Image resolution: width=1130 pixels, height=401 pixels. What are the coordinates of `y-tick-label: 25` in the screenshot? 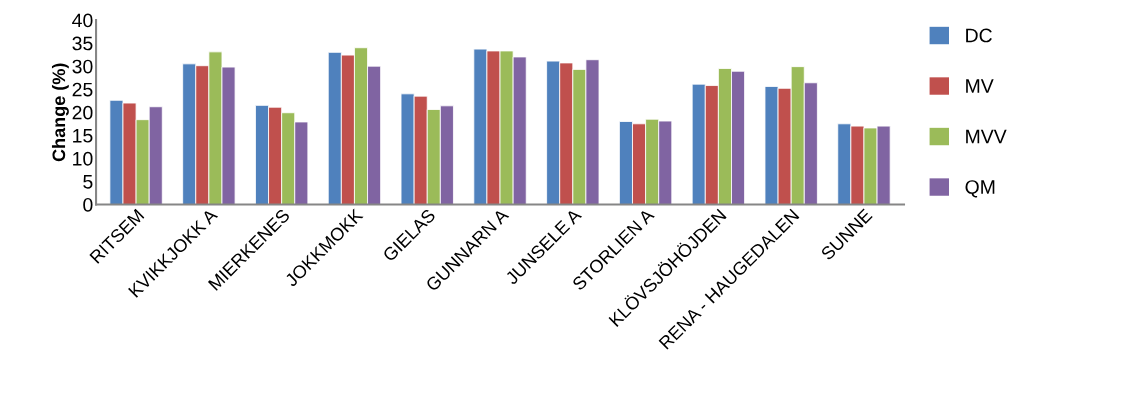 It's located at (82, 89).